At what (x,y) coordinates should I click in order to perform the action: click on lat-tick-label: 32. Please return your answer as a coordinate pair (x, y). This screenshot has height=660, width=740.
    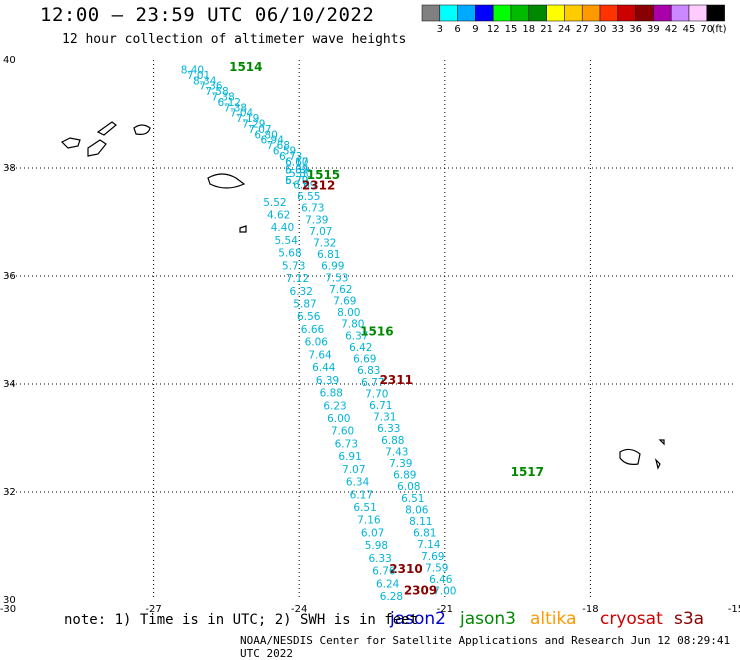
    Looking at the image, I should click on (9, 492).